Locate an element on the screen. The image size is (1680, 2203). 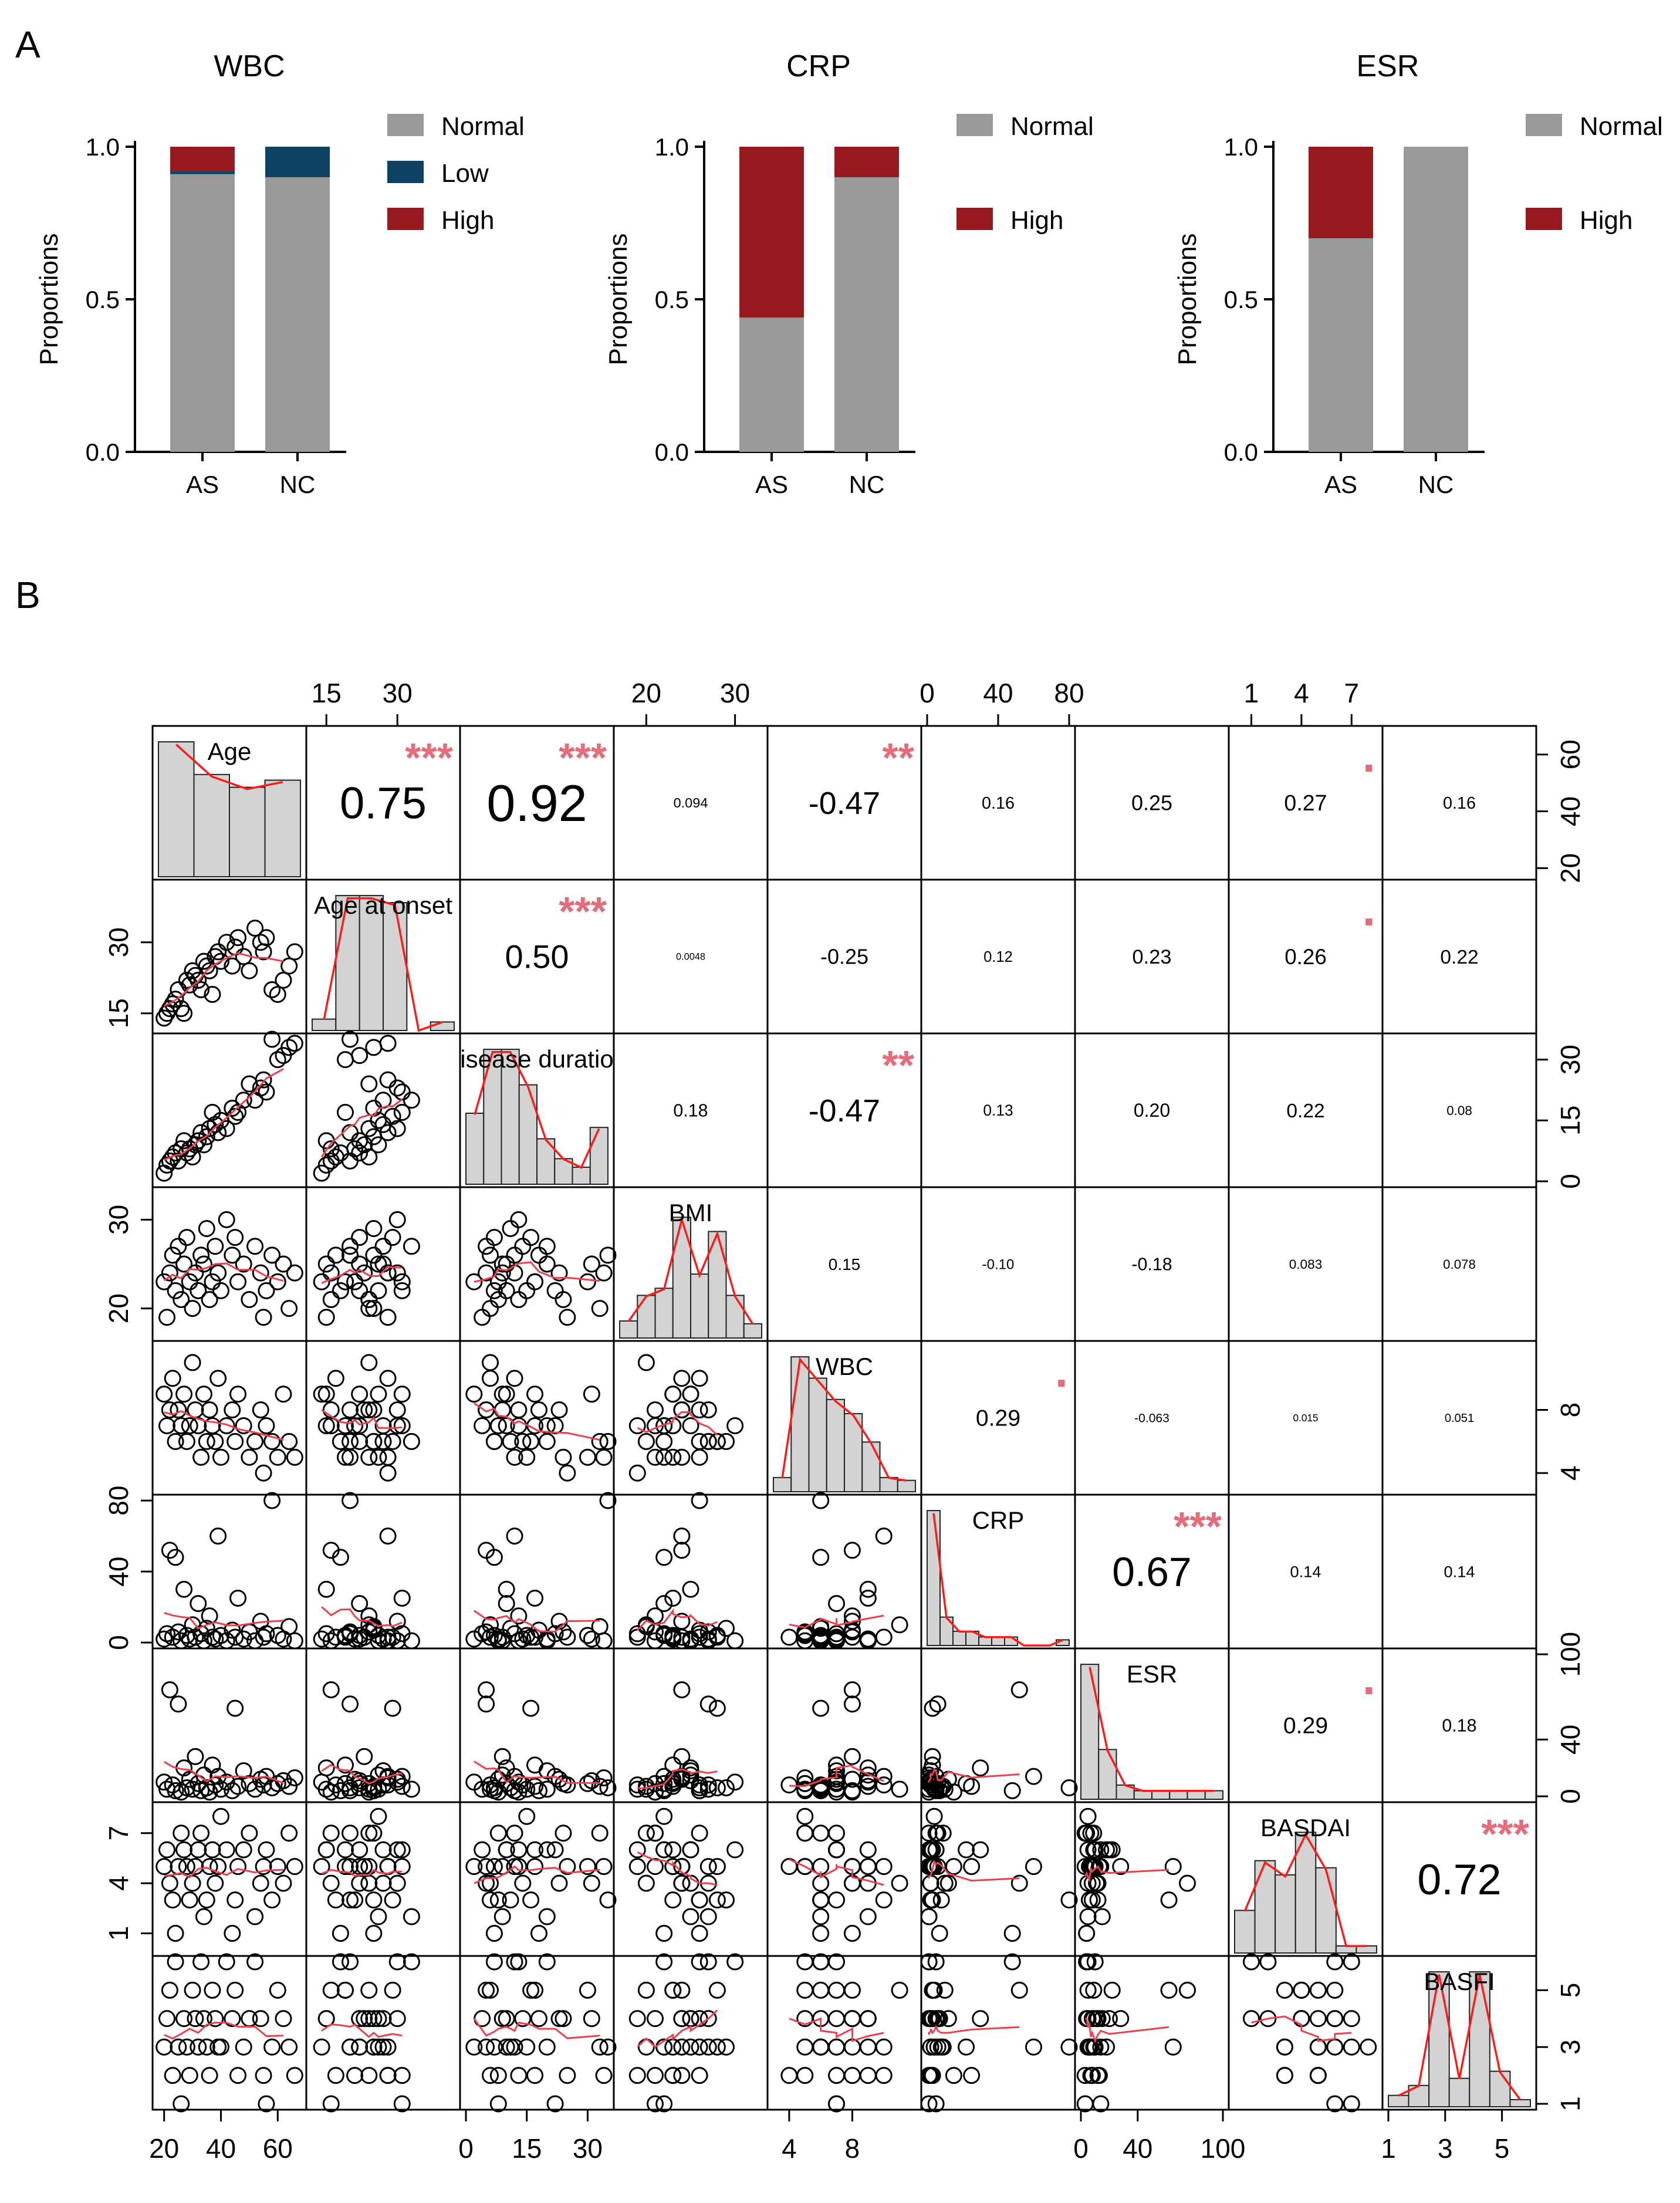
matrix-y-tick-label: 5 is located at coordinates (1570, 1991).